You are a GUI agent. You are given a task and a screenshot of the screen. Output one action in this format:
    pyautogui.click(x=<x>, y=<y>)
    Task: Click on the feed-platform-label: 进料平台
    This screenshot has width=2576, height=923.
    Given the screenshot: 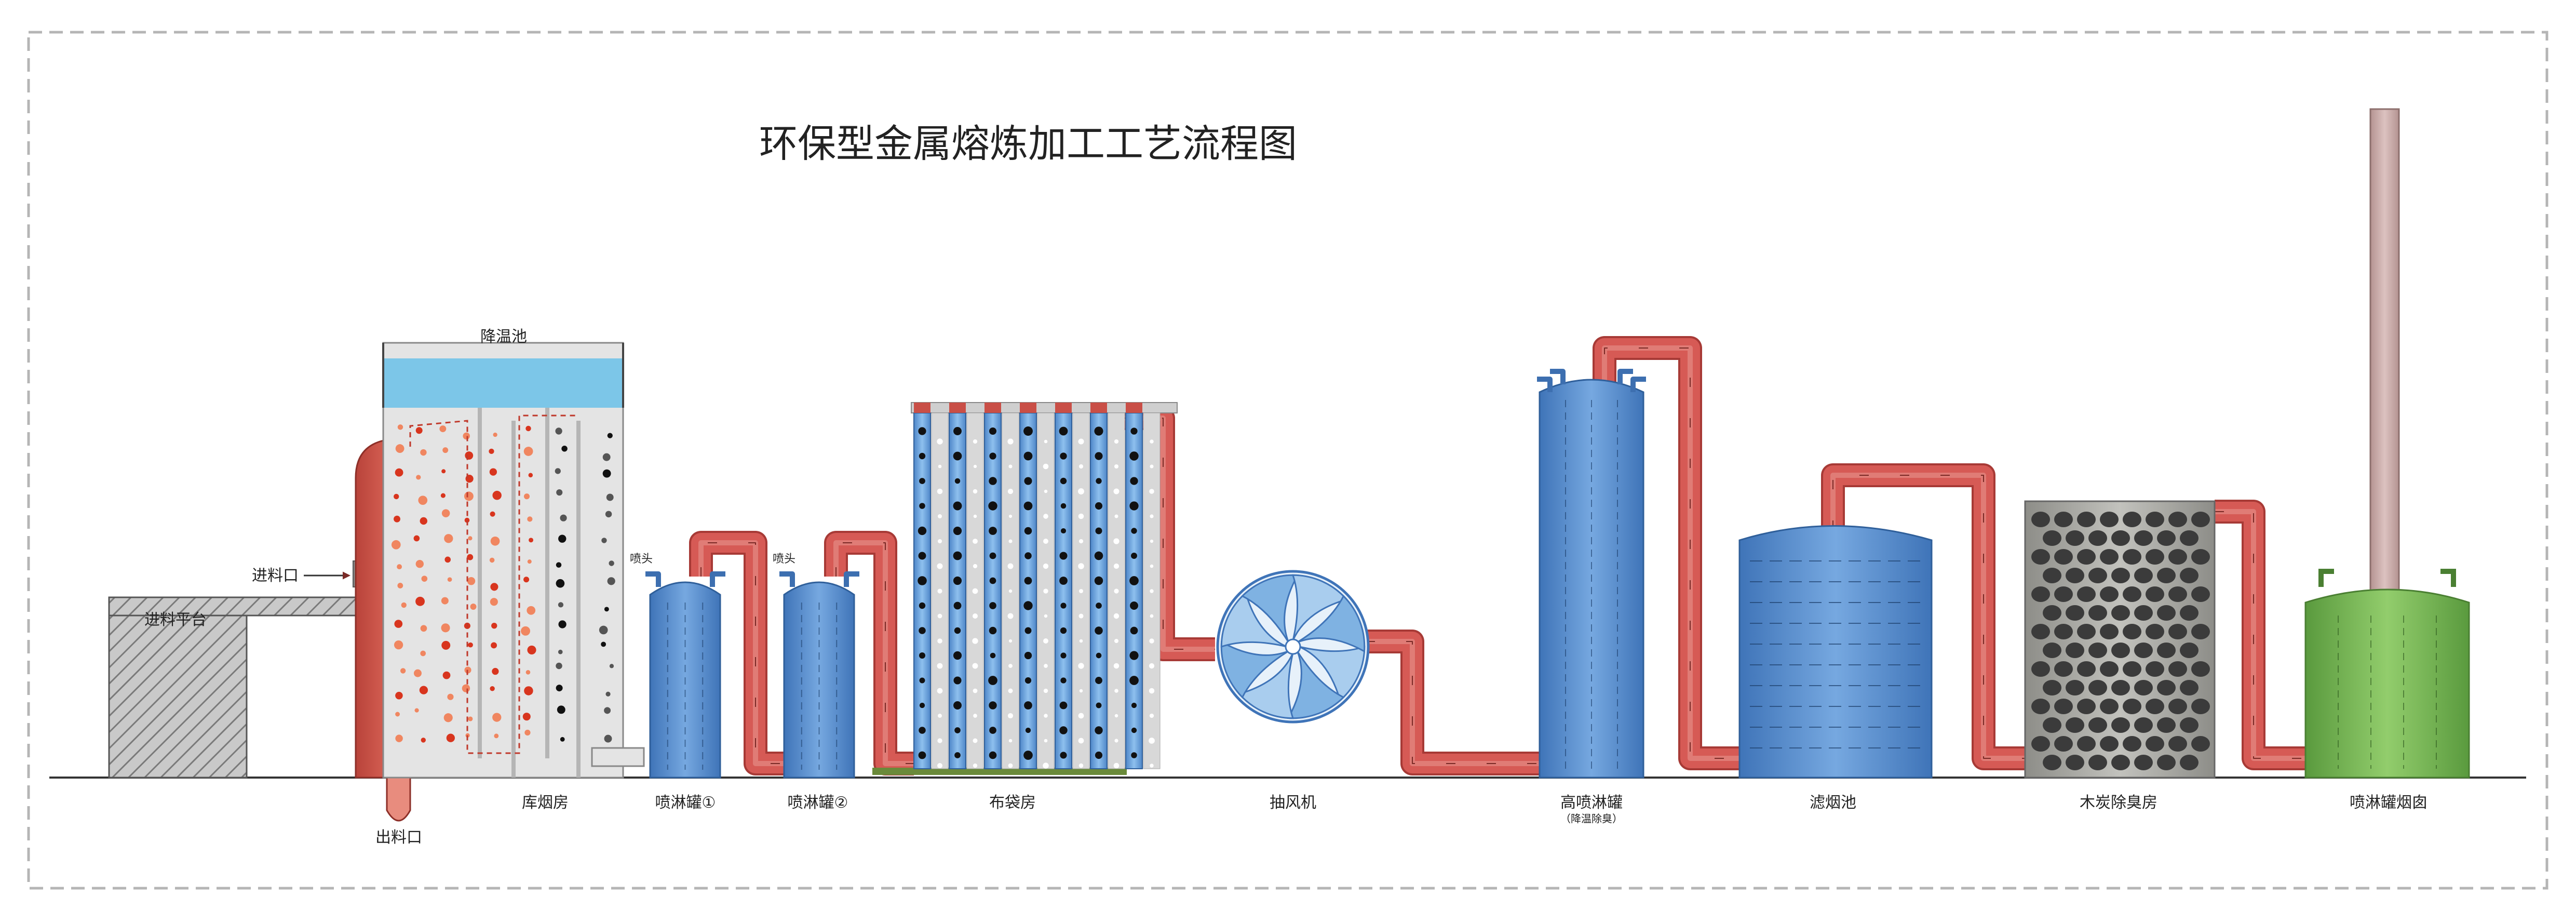 What is the action you would take?
    pyautogui.click(x=175, y=620)
    